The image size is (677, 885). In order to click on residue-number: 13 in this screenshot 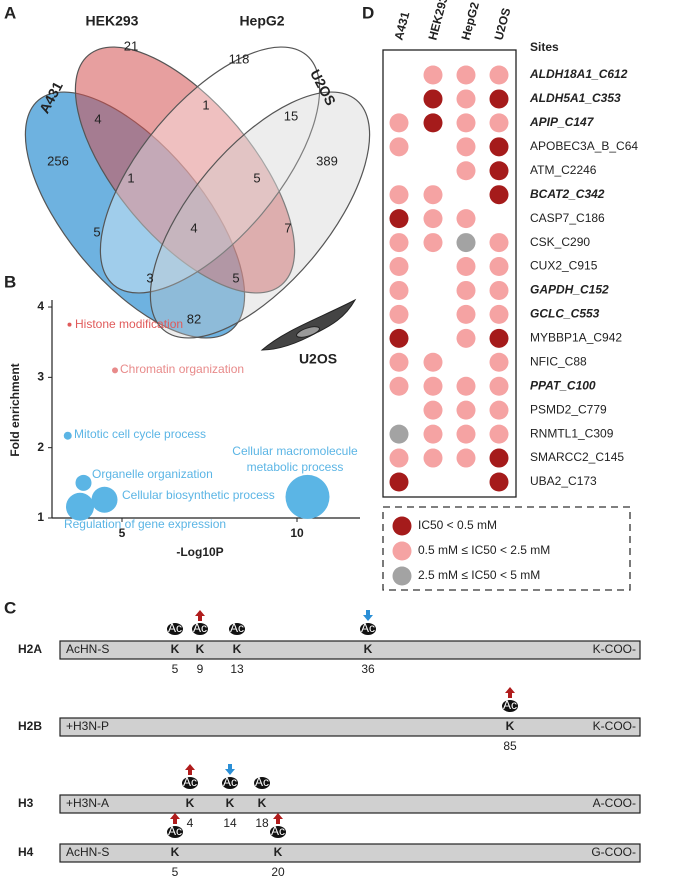, I will do `click(237, 669)`.